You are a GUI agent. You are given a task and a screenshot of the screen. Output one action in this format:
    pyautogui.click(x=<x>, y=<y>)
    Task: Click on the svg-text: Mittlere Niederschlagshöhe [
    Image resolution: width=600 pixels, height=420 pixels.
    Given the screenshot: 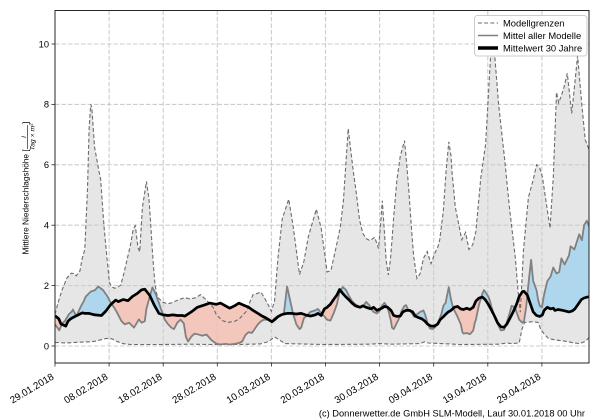 What is the action you would take?
    pyautogui.click(x=26, y=202)
    